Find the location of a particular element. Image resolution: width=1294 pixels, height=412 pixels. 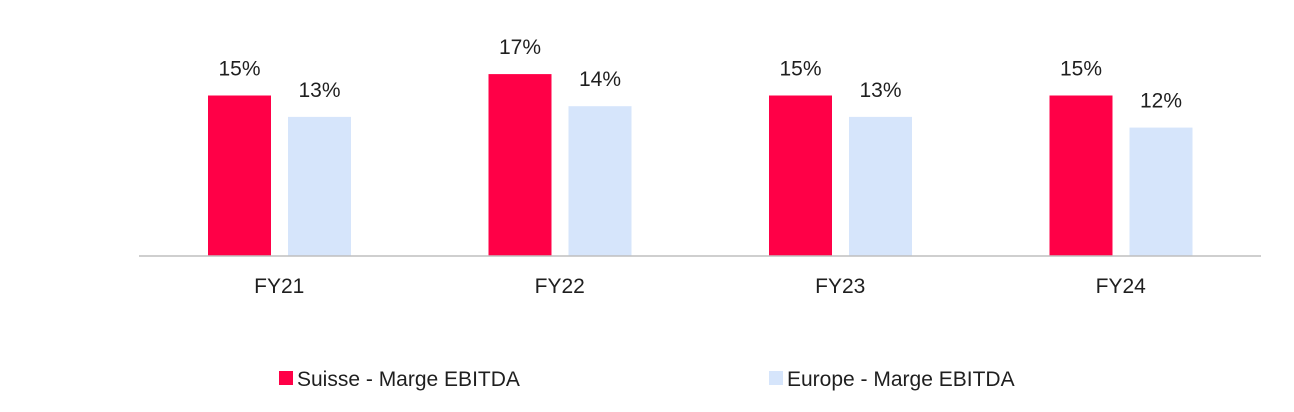

data-label-fy23-series-1: 15% is located at coordinates (800, 69).